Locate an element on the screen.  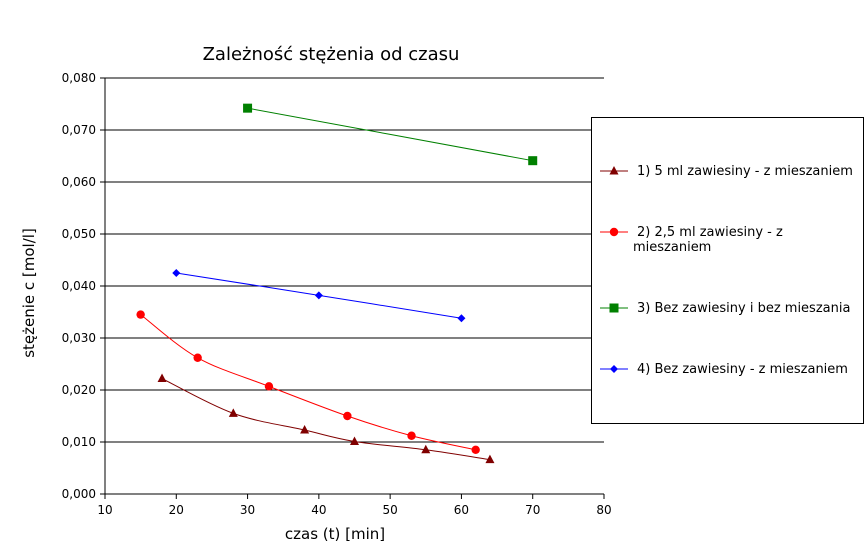
y-tick-label: 0,010 is located at coordinates (79, 442).